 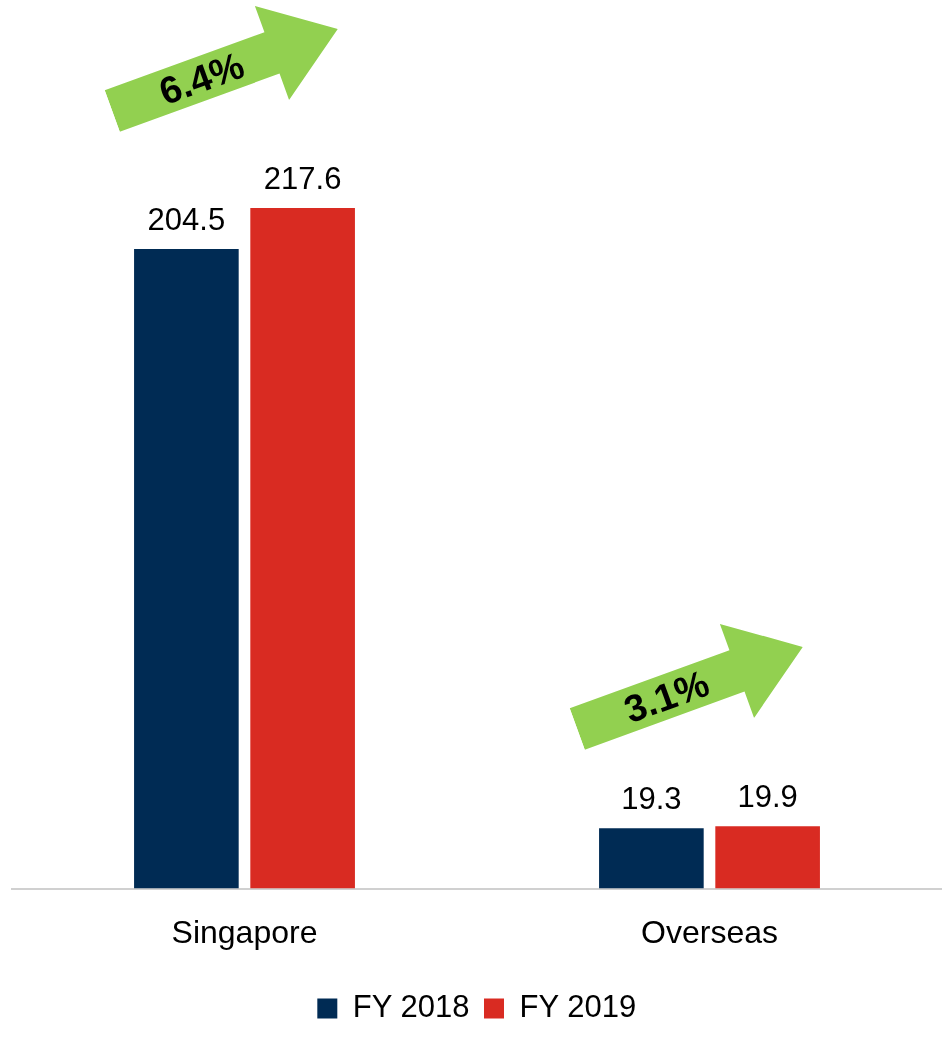 What do you see at coordinates (302, 179) in the screenshot?
I see `data-label: 217.6` at bounding box center [302, 179].